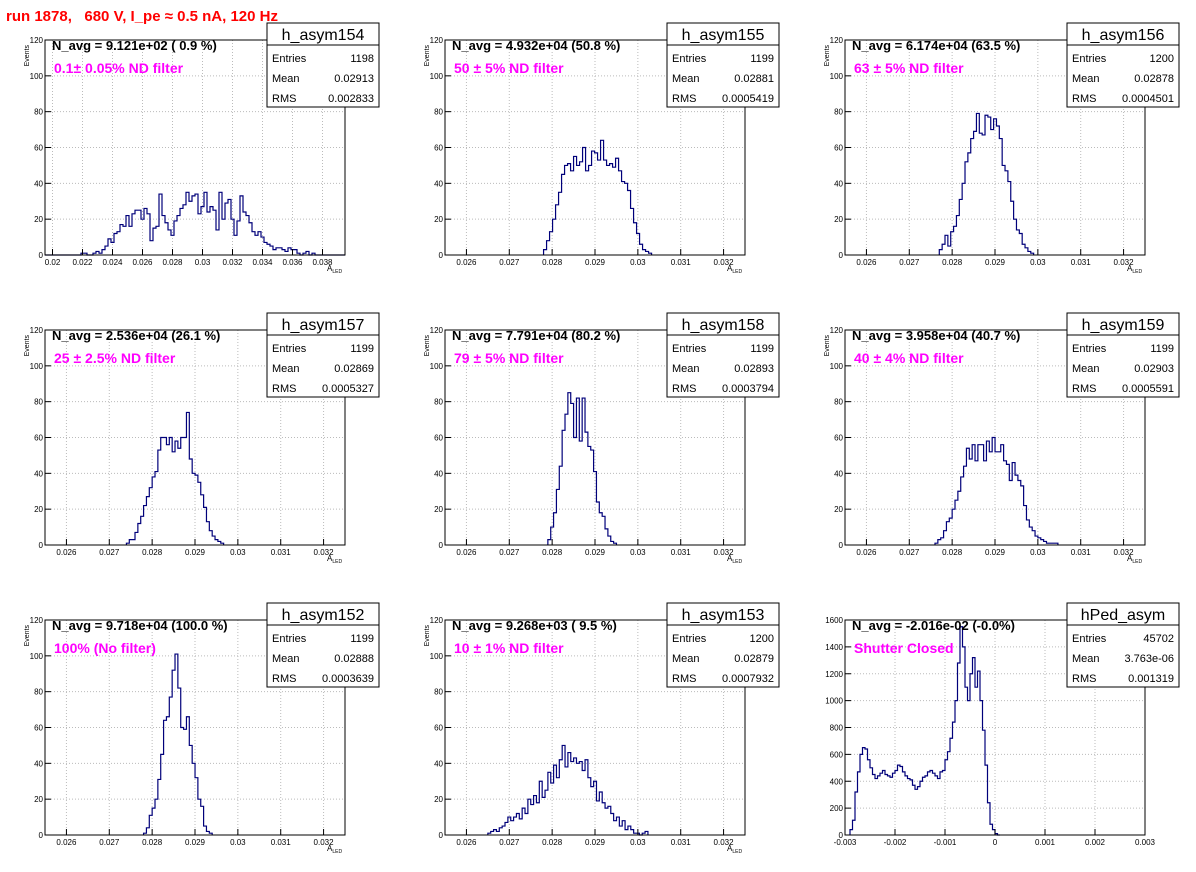 Image resolution: width=1196 pixels, height=872 pixels. What do you see at coordinates (723, 615) in the screenshot?
I see `histogram-name: h_asym153` at bounding box center [723, 615].